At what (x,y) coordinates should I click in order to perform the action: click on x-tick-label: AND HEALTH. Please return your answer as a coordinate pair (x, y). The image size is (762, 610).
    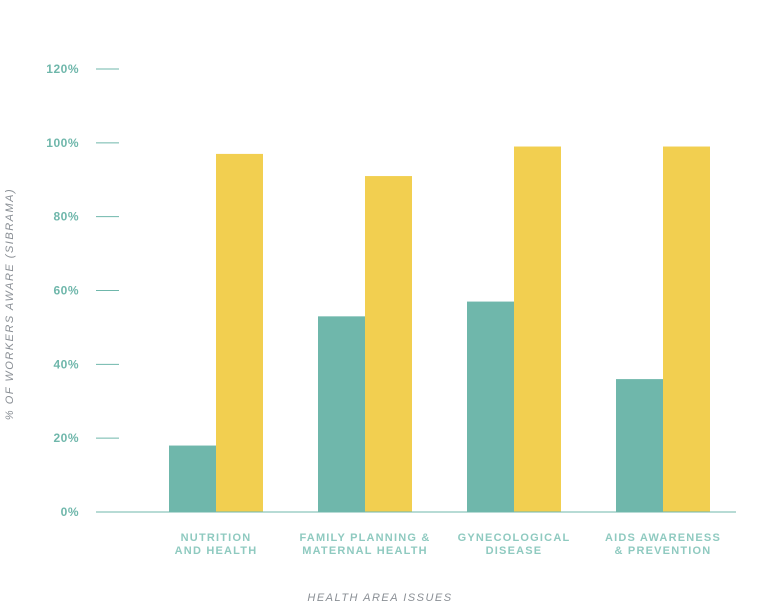
    Looking at the image, I should click on (216, 551).